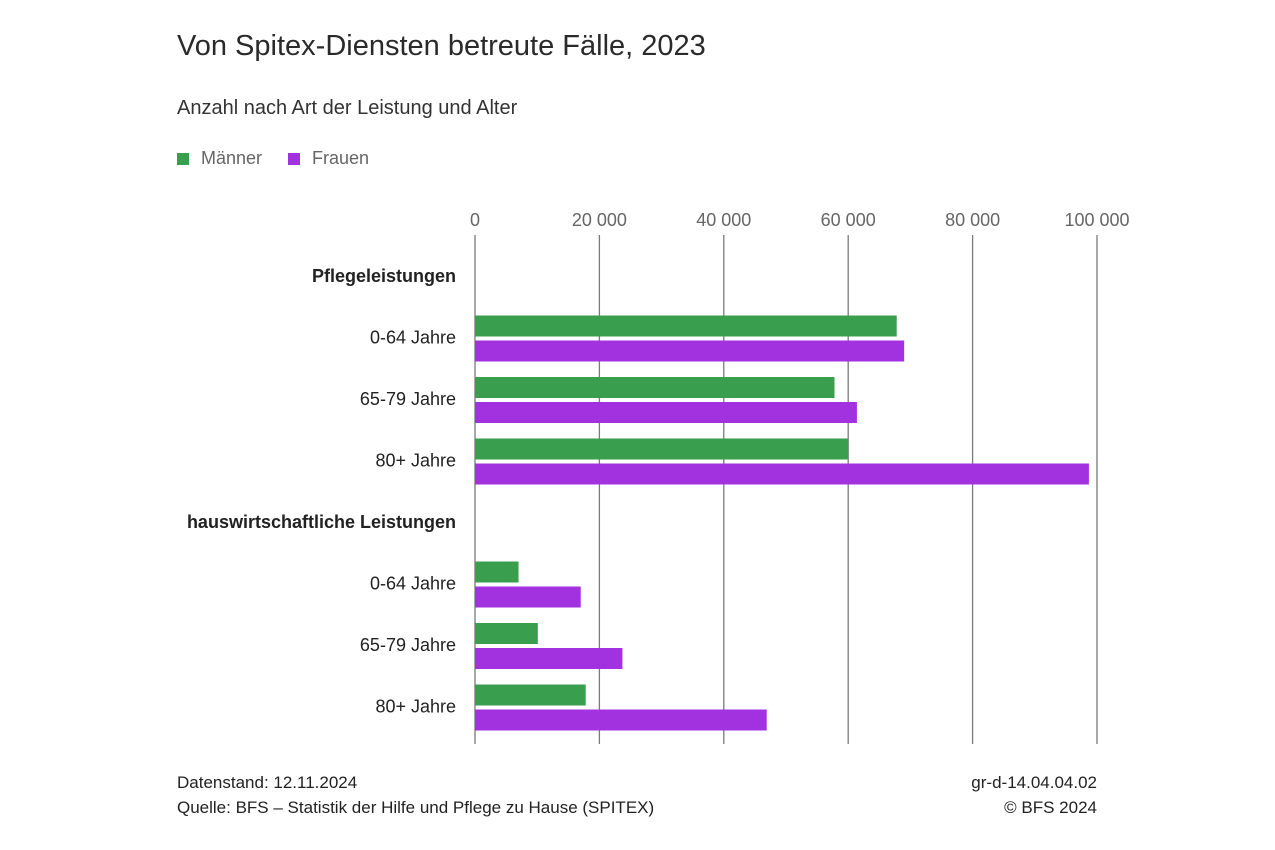 This screenshot has height=850, width=1275. Describe the element at coordinates (347, 108) in the screenshot. I see `chart-subtitle: Anzahl nach Art der Leistung und Alter` at that location.